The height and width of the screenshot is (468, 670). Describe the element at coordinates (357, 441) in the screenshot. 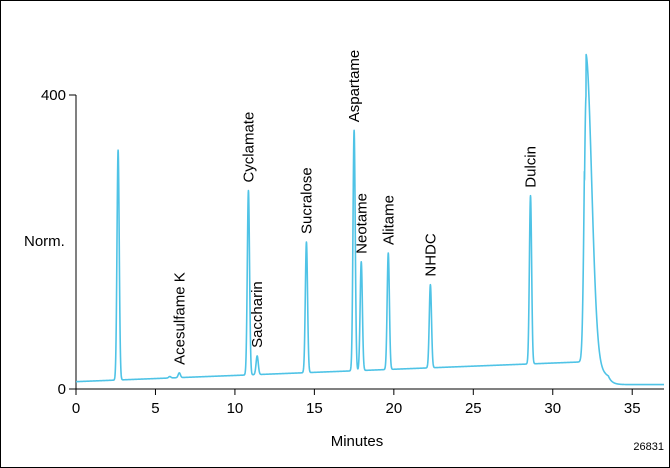

I see `x-axis-title: Minutes` at that location.